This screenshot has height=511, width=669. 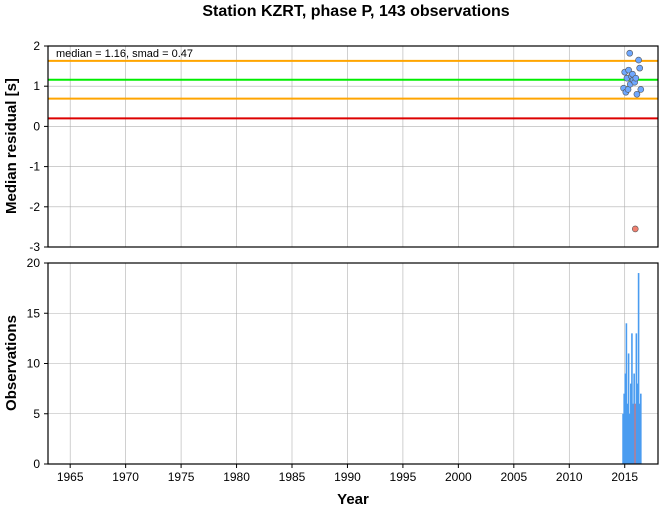 I want to click on y-tick-label: 10, so click(x=34, y=364).